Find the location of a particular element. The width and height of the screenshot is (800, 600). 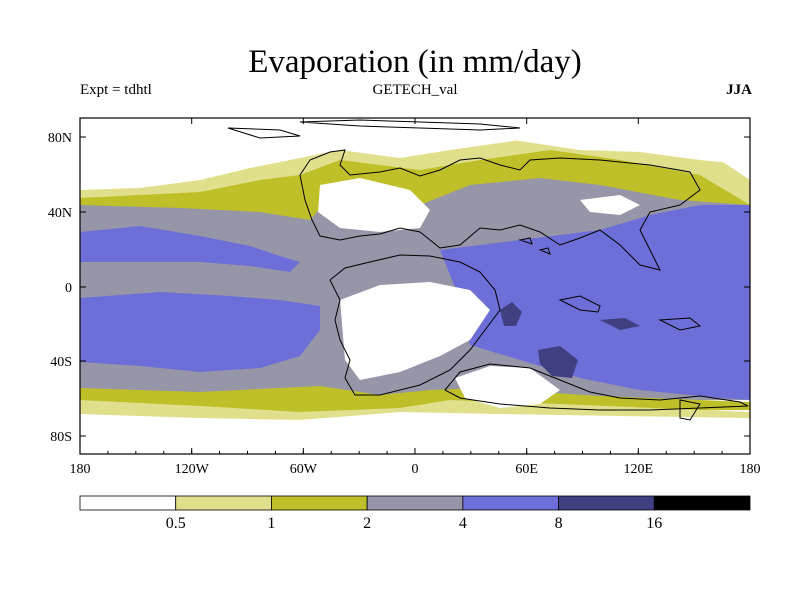

lon-tick-label: 60W is located at coordinates (304, 469).